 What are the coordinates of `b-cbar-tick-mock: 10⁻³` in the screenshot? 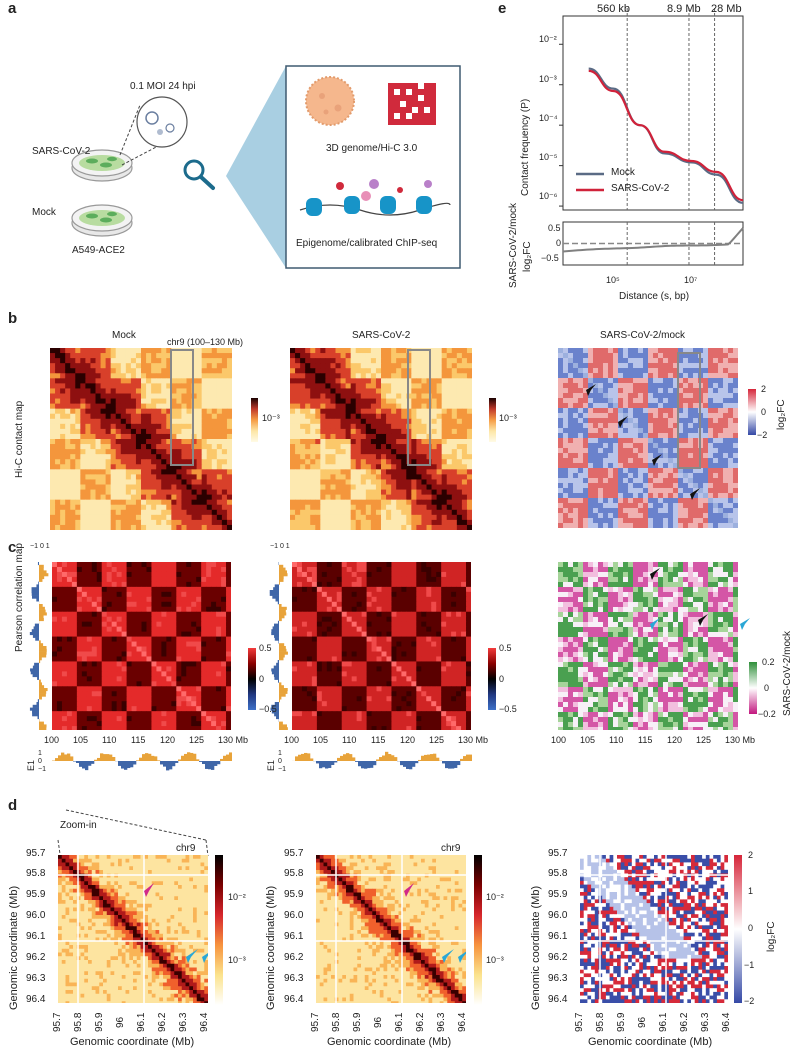 It's located at (271, 418).